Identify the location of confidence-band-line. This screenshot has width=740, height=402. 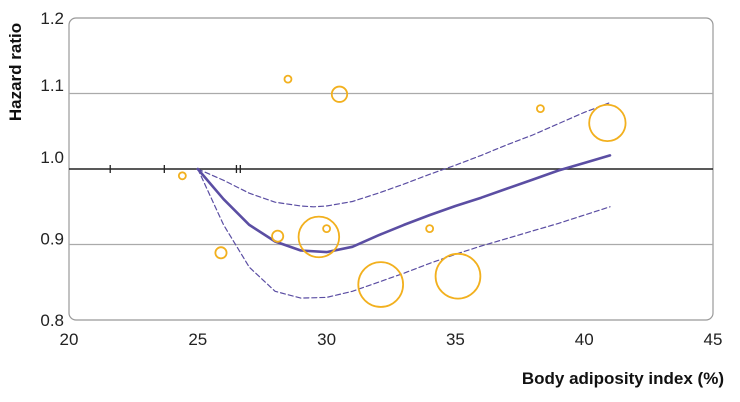
(404, 155).